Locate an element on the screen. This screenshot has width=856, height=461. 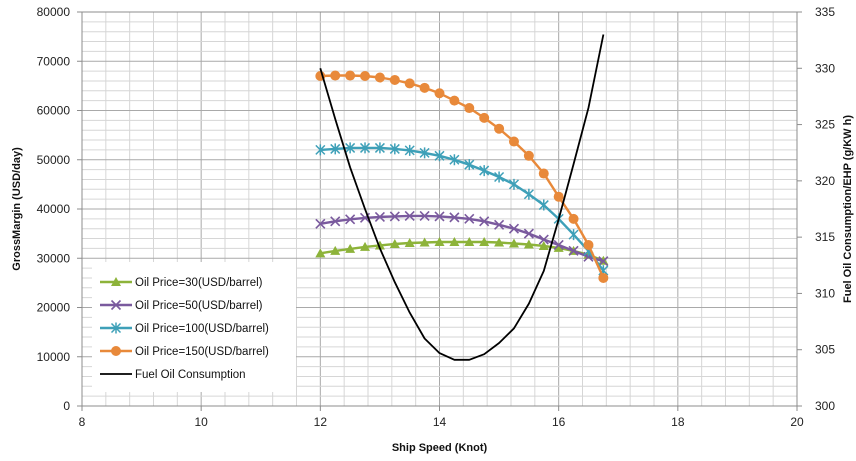
legend-item: Oil Price=50(USD/barrel) is located at coordinates (181, 305).